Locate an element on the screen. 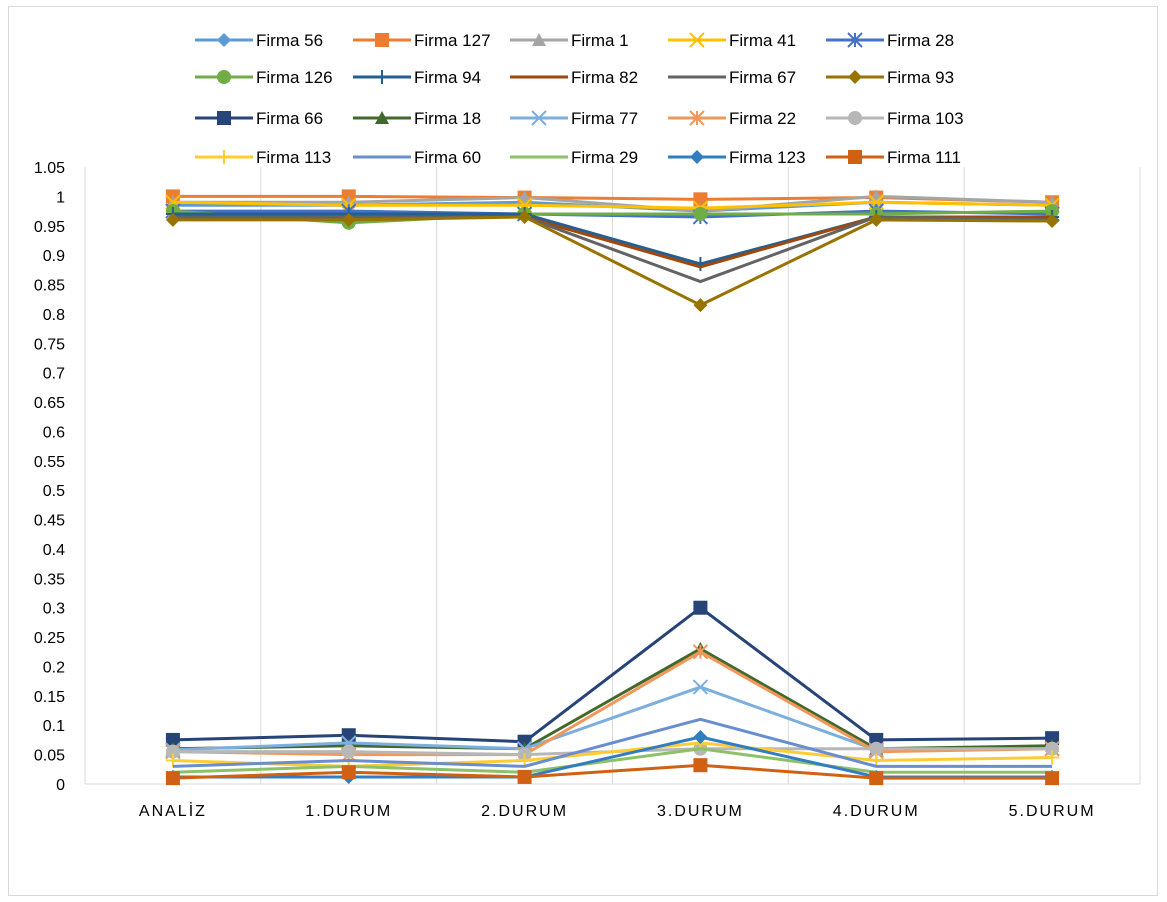 The image size is (1167, 902). legend-item: Firma 56 is located at coordinates (259, 40).